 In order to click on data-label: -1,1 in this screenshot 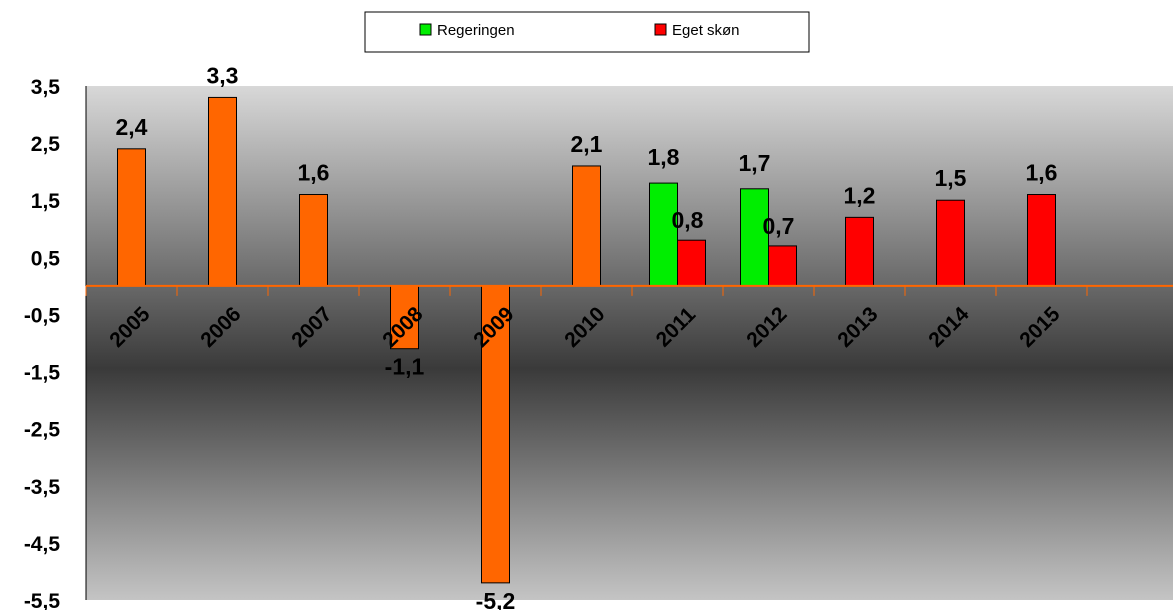, I will do `click(405, 367)`.